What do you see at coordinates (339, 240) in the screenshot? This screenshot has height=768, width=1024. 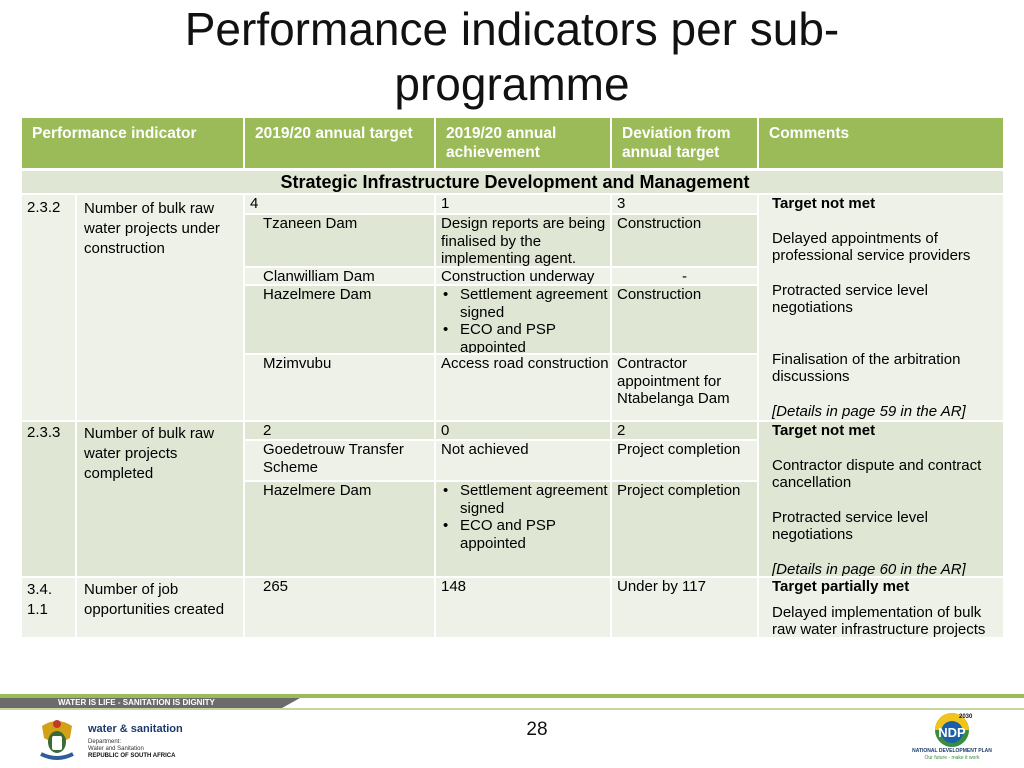 I see `sub-target: Tzaneen Dam` at bounding box center [339, 240].